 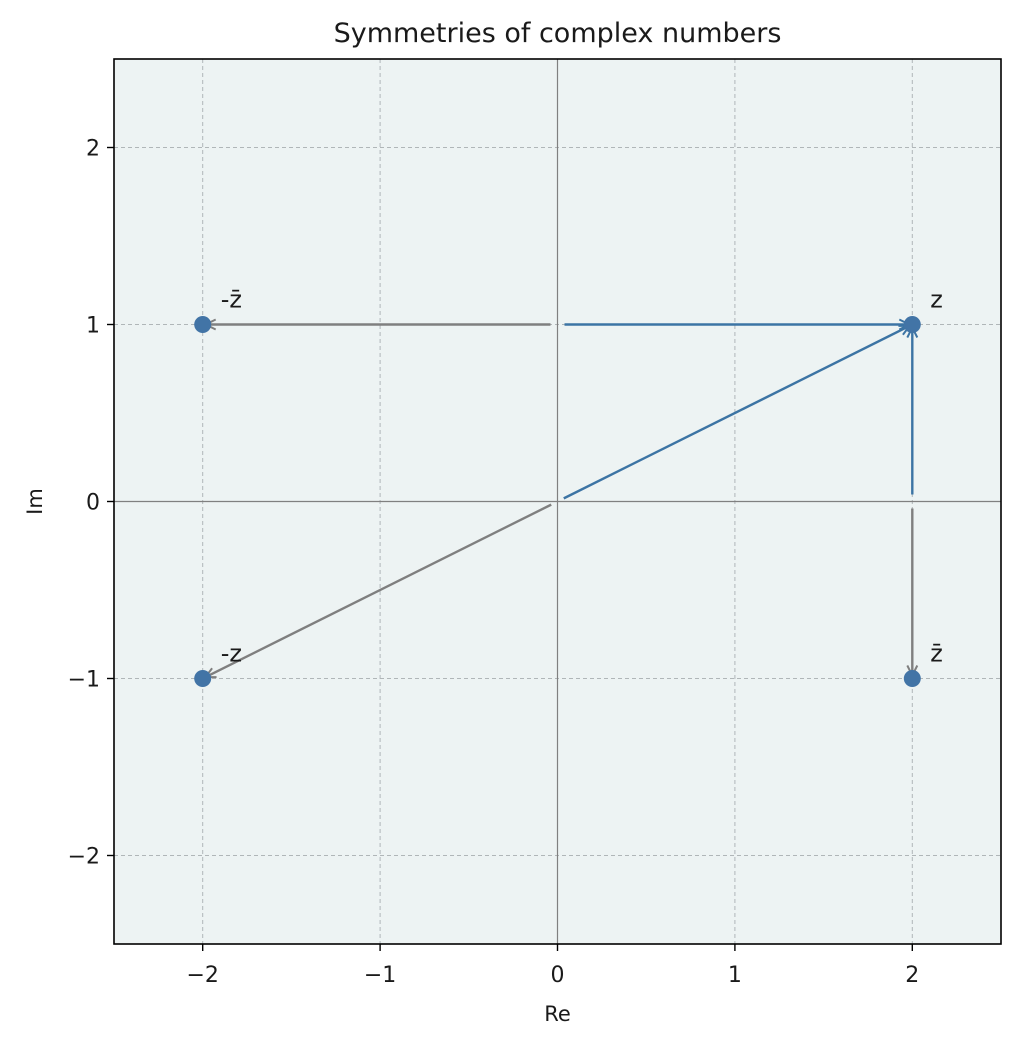 What do you see at coordinates (380, 975) in the screenshot?
I see `x-tick-label: −1` at bounding box center [380, 975].